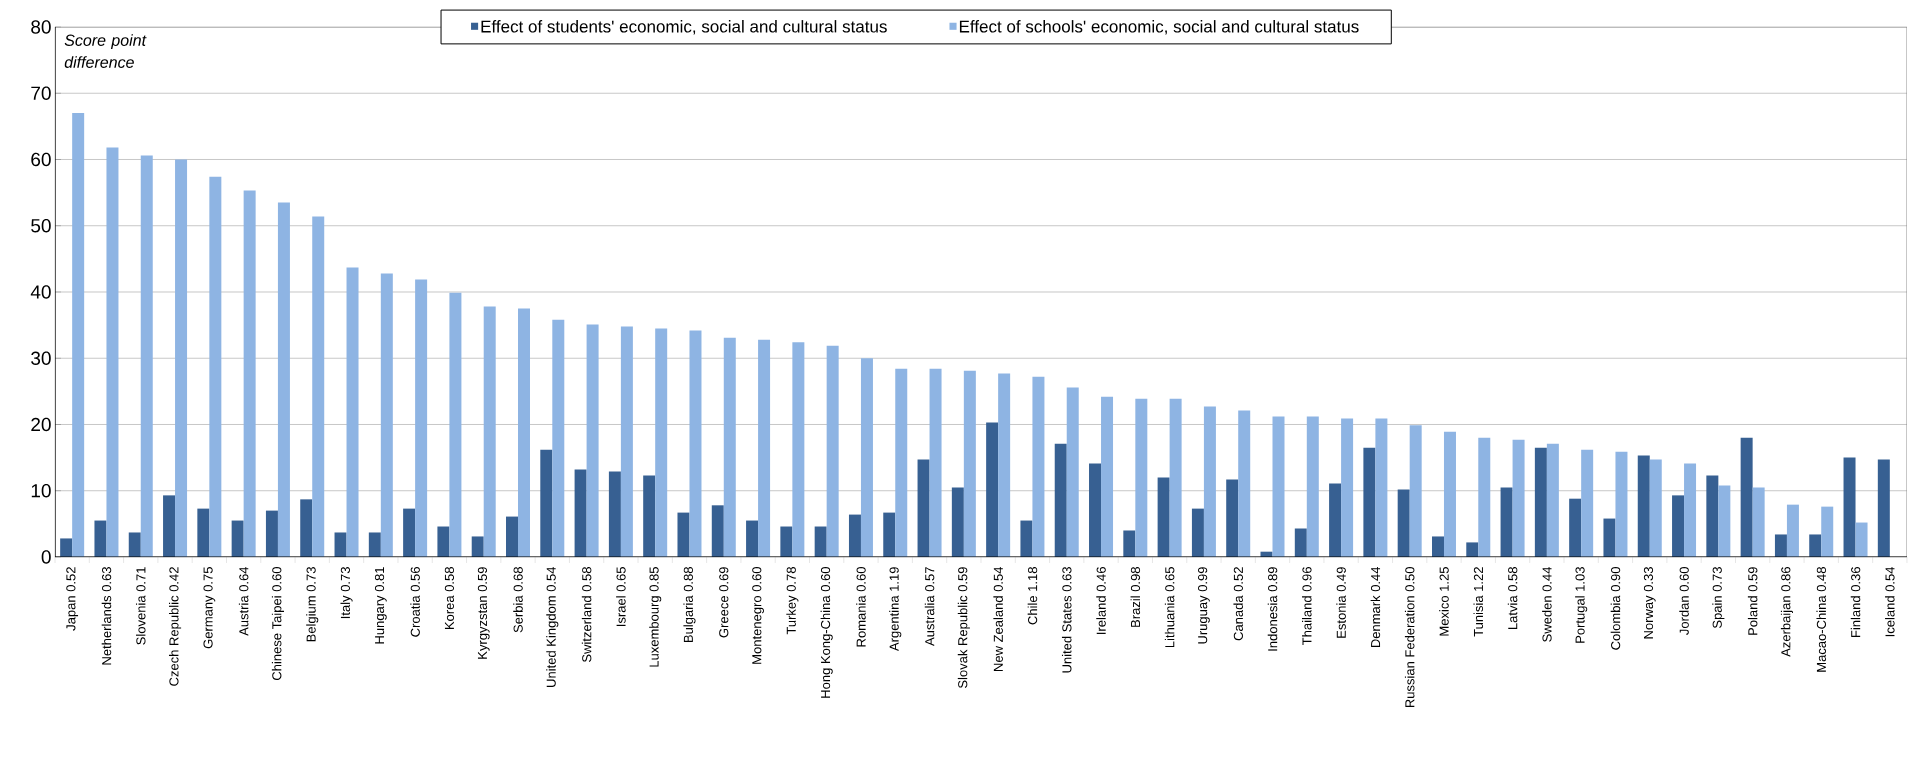  What do you see at coordinates (861, 607) in the screenshot?
I see `x-tick-label: Romania 0.60` at bounding box center [861, 607].